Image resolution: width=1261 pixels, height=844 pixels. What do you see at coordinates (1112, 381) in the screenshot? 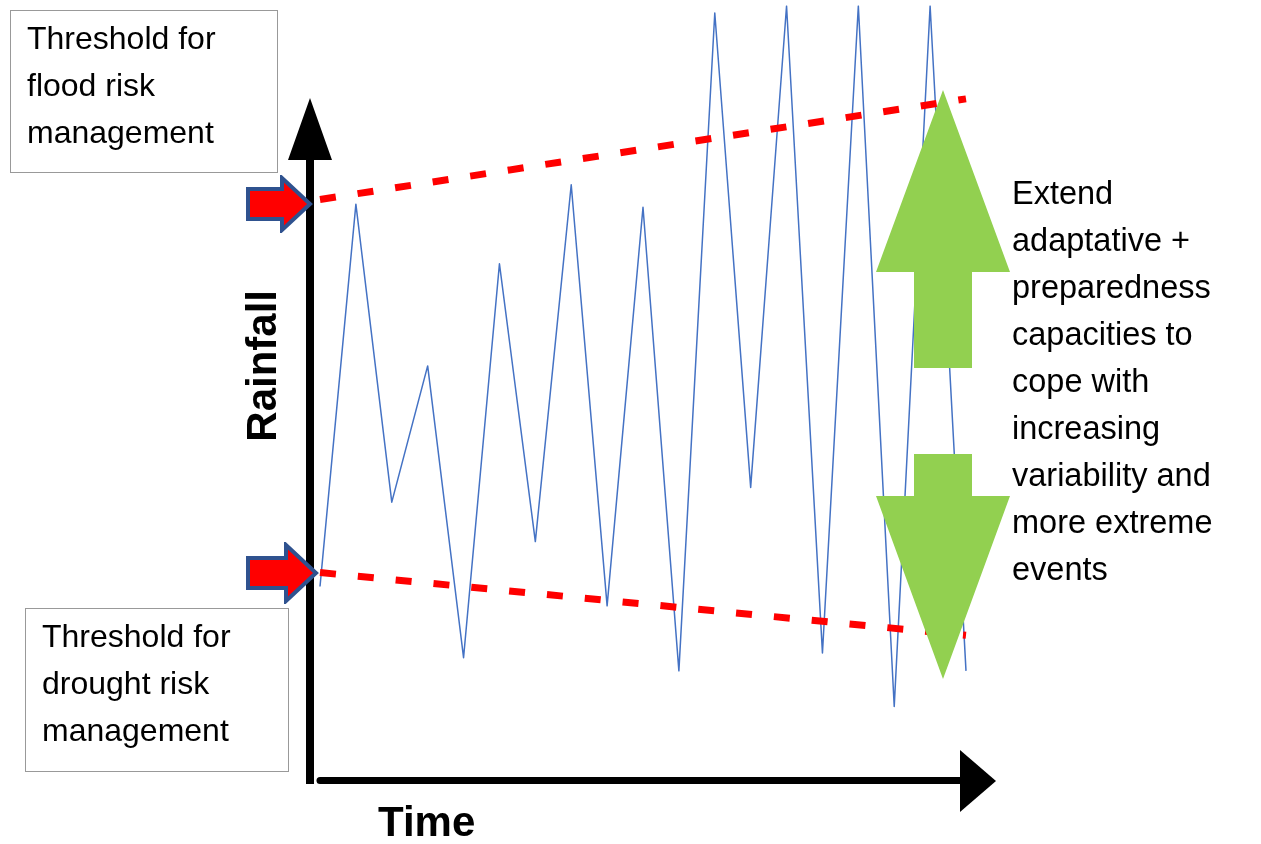
I see `text: Extend adaptative + preparedness capacities to cope with increasing variability and more extreme events` at bounding box center [1112, 381].